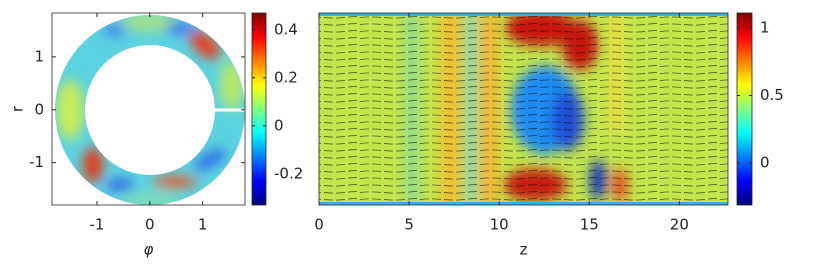 Image resolution: width=817 pixels, height=273 pixels. What do you see at coordinates (772, 95) in the screenshot?
I see `colorbar-tick-label: 0.5` at bounding box center [772, 95].